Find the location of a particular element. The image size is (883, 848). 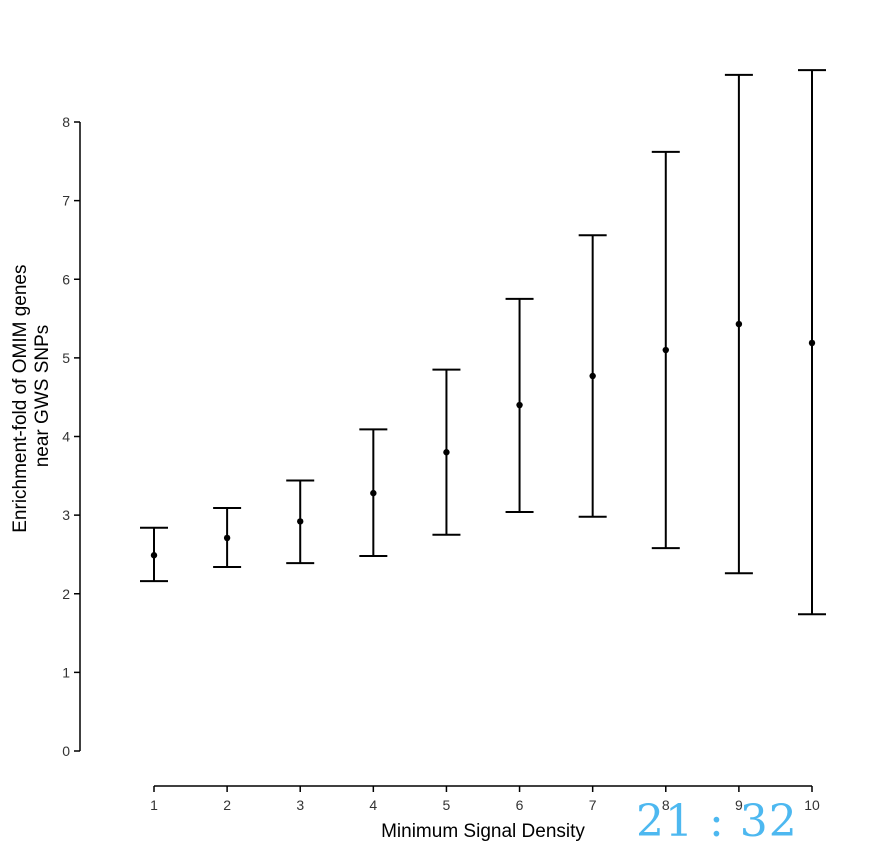

y-tick-label: 5 is located at coordinates (66, 358).